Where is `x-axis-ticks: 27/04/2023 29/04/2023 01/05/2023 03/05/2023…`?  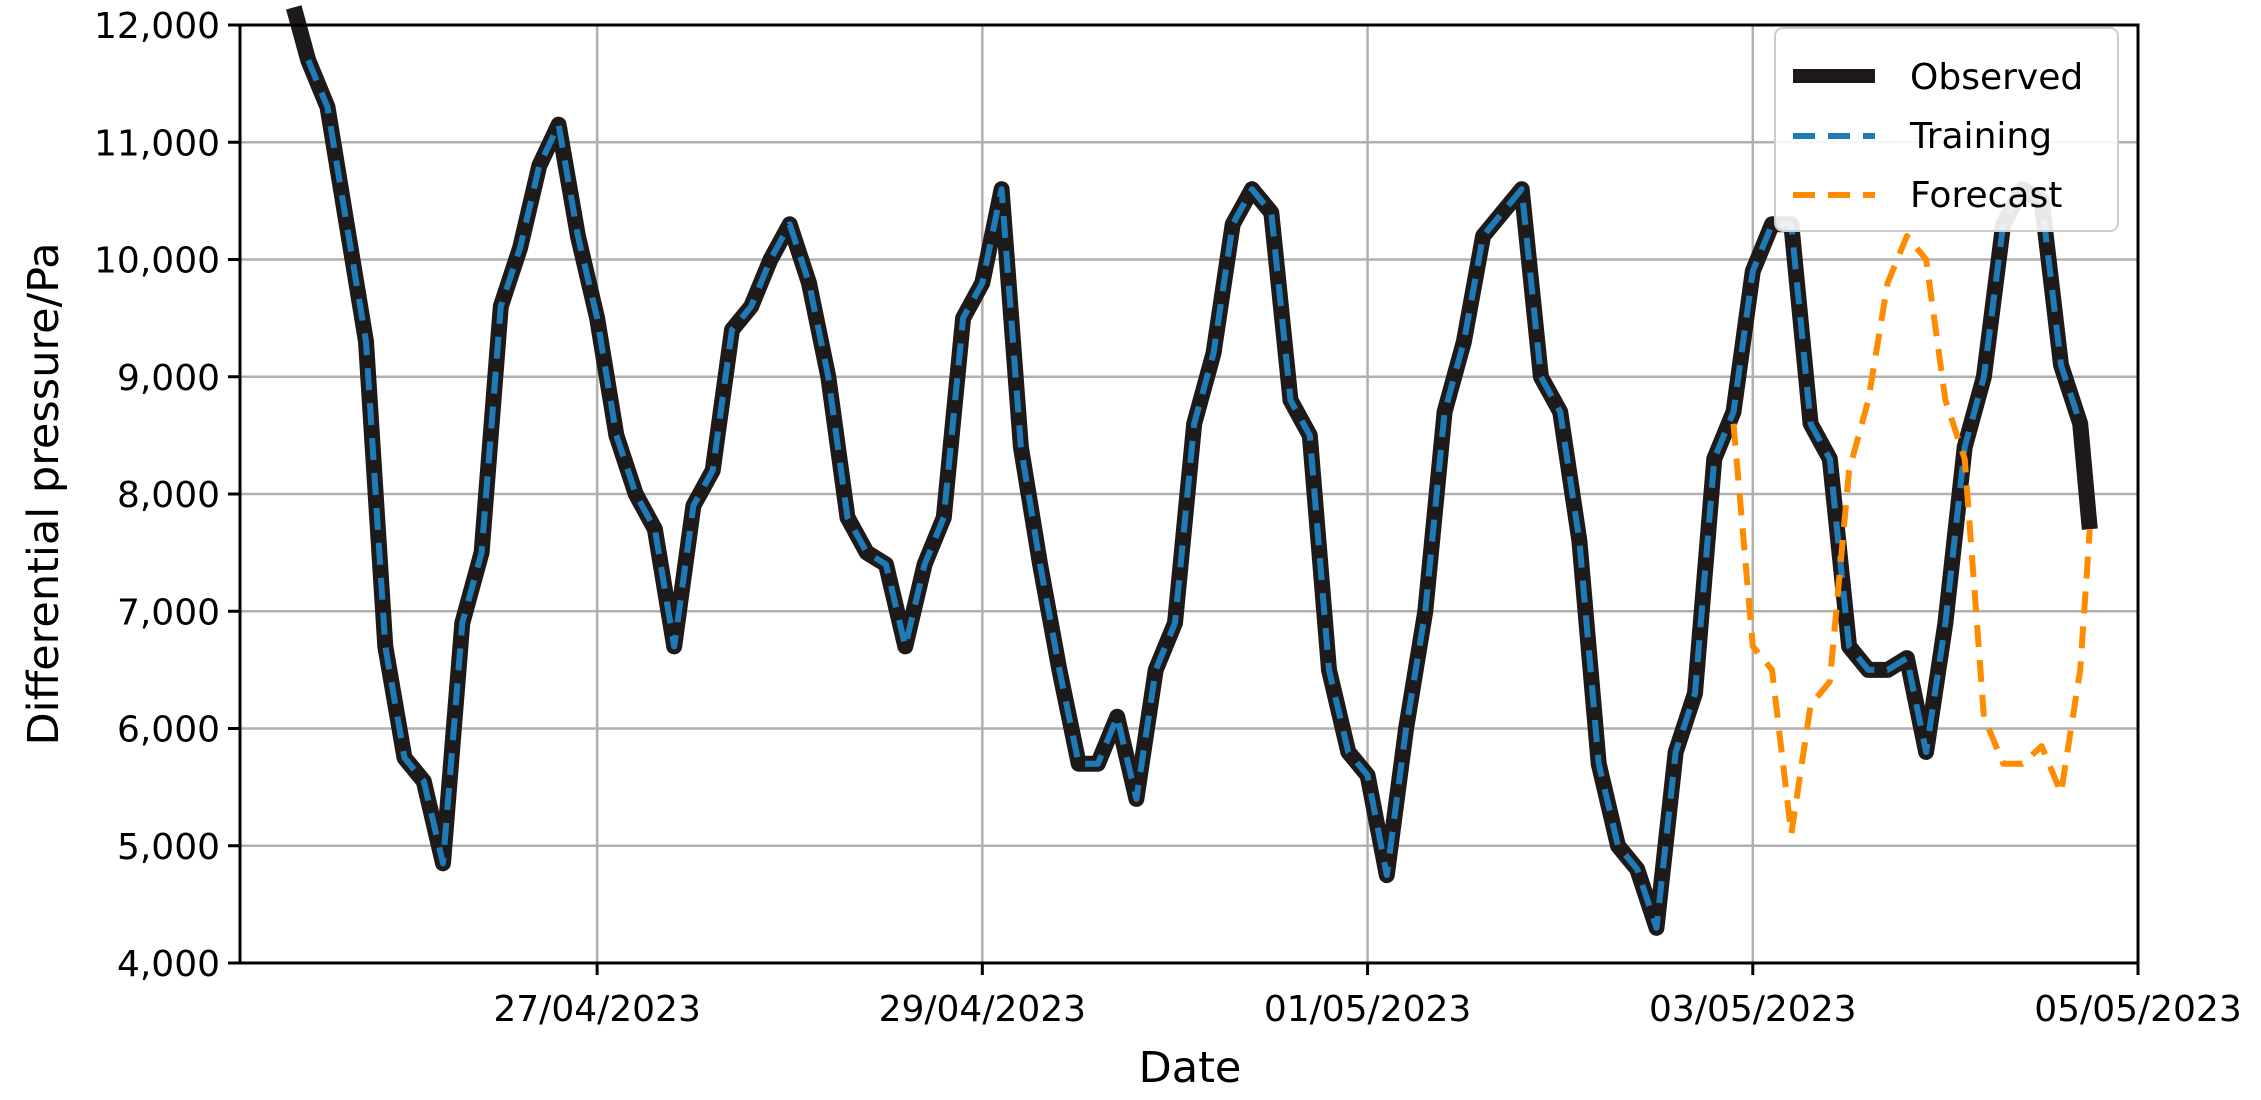
x-axis-ticks: 27/04/2023 29/04/2023 01/05/2023 03/05/2023… is located at coordinates (1367, 996).